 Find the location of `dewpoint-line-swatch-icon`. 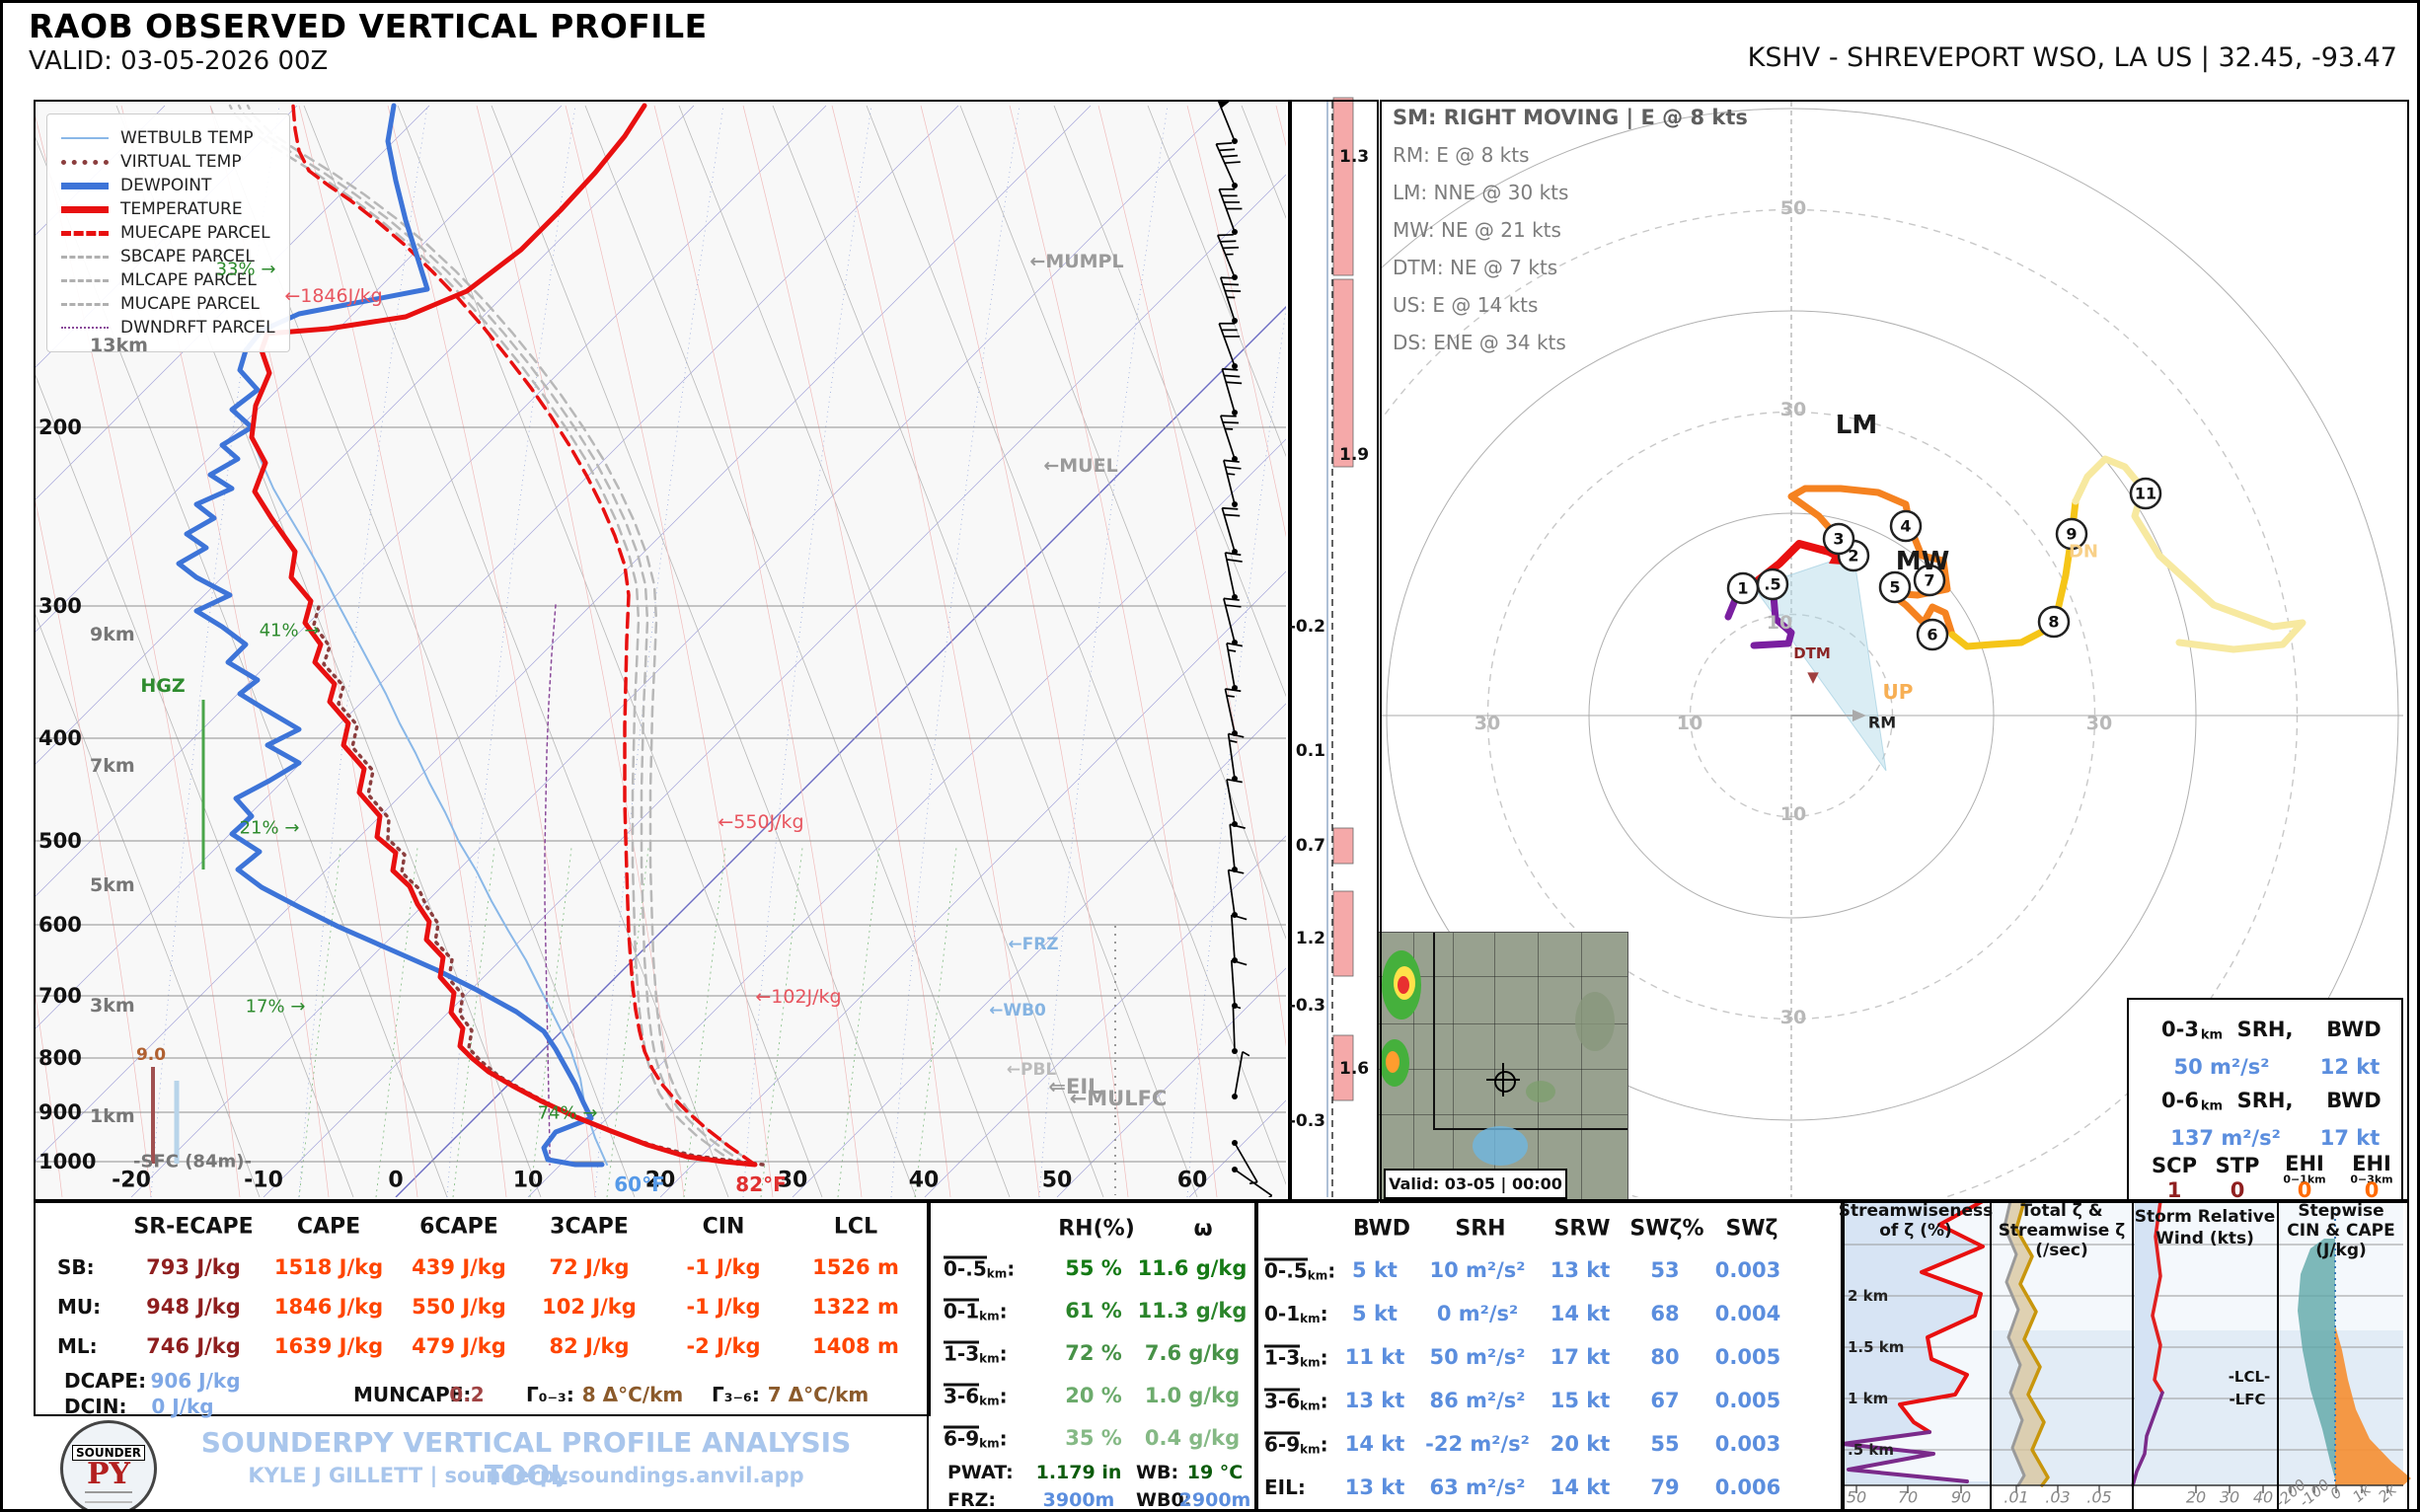

dewpoint-line-swatch-icon is located at coordinates (85, 185).